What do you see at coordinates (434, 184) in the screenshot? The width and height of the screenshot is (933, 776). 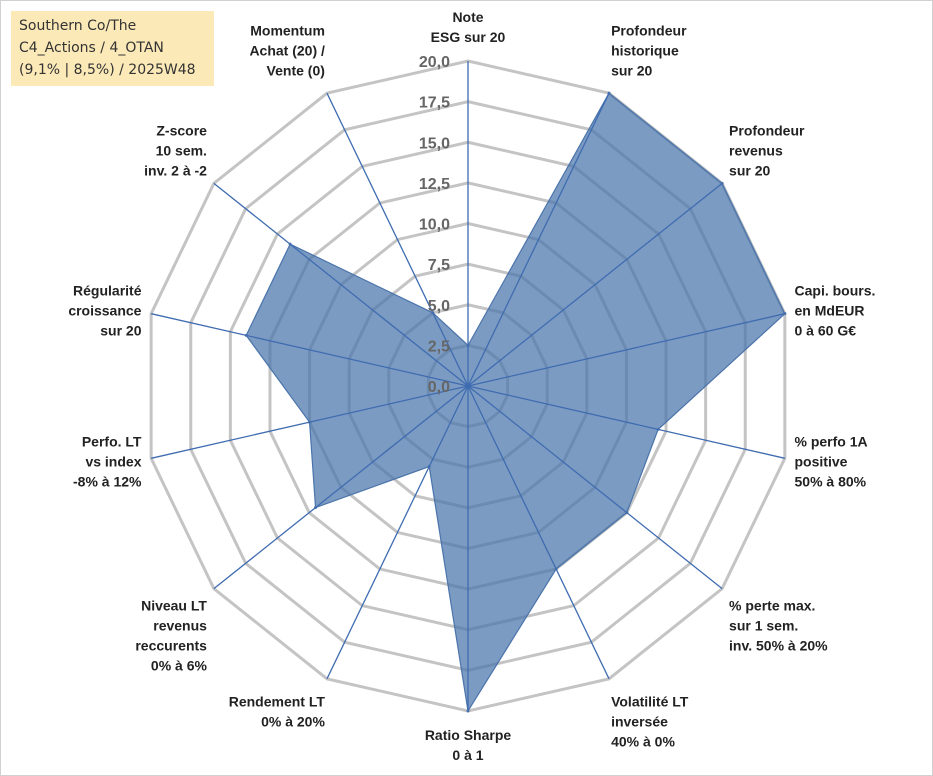 I see `radar-tick-label: 12,5` at bounding box center [434, 184].